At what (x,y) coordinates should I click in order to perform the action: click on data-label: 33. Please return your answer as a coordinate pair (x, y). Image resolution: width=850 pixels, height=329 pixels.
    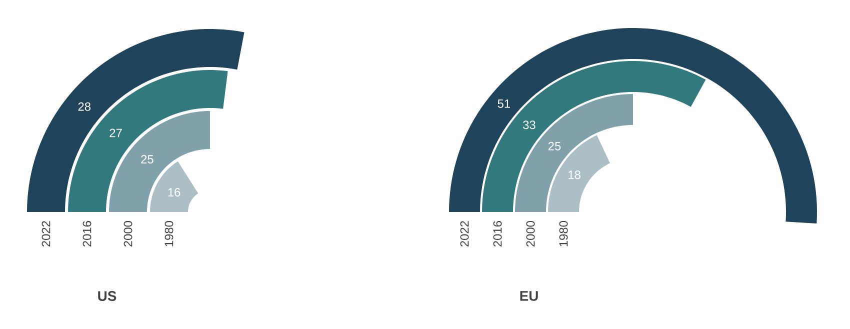
    Looking at the image, I should click on (529, 125).